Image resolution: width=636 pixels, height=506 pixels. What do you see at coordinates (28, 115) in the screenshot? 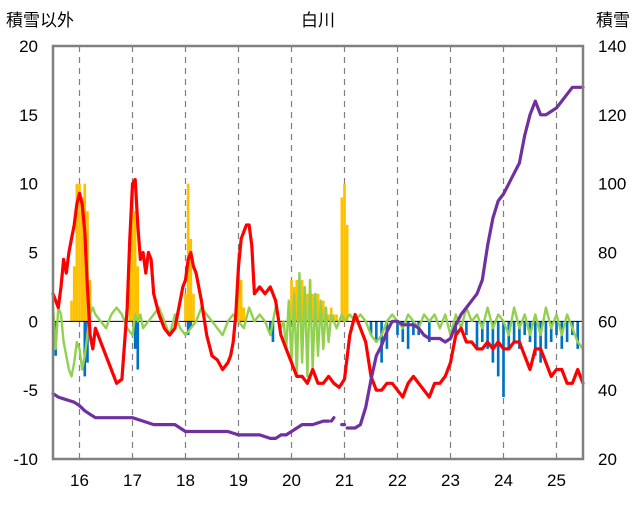
I see `y-left-tick-label-5: 15` at bounding box center [28, 115].